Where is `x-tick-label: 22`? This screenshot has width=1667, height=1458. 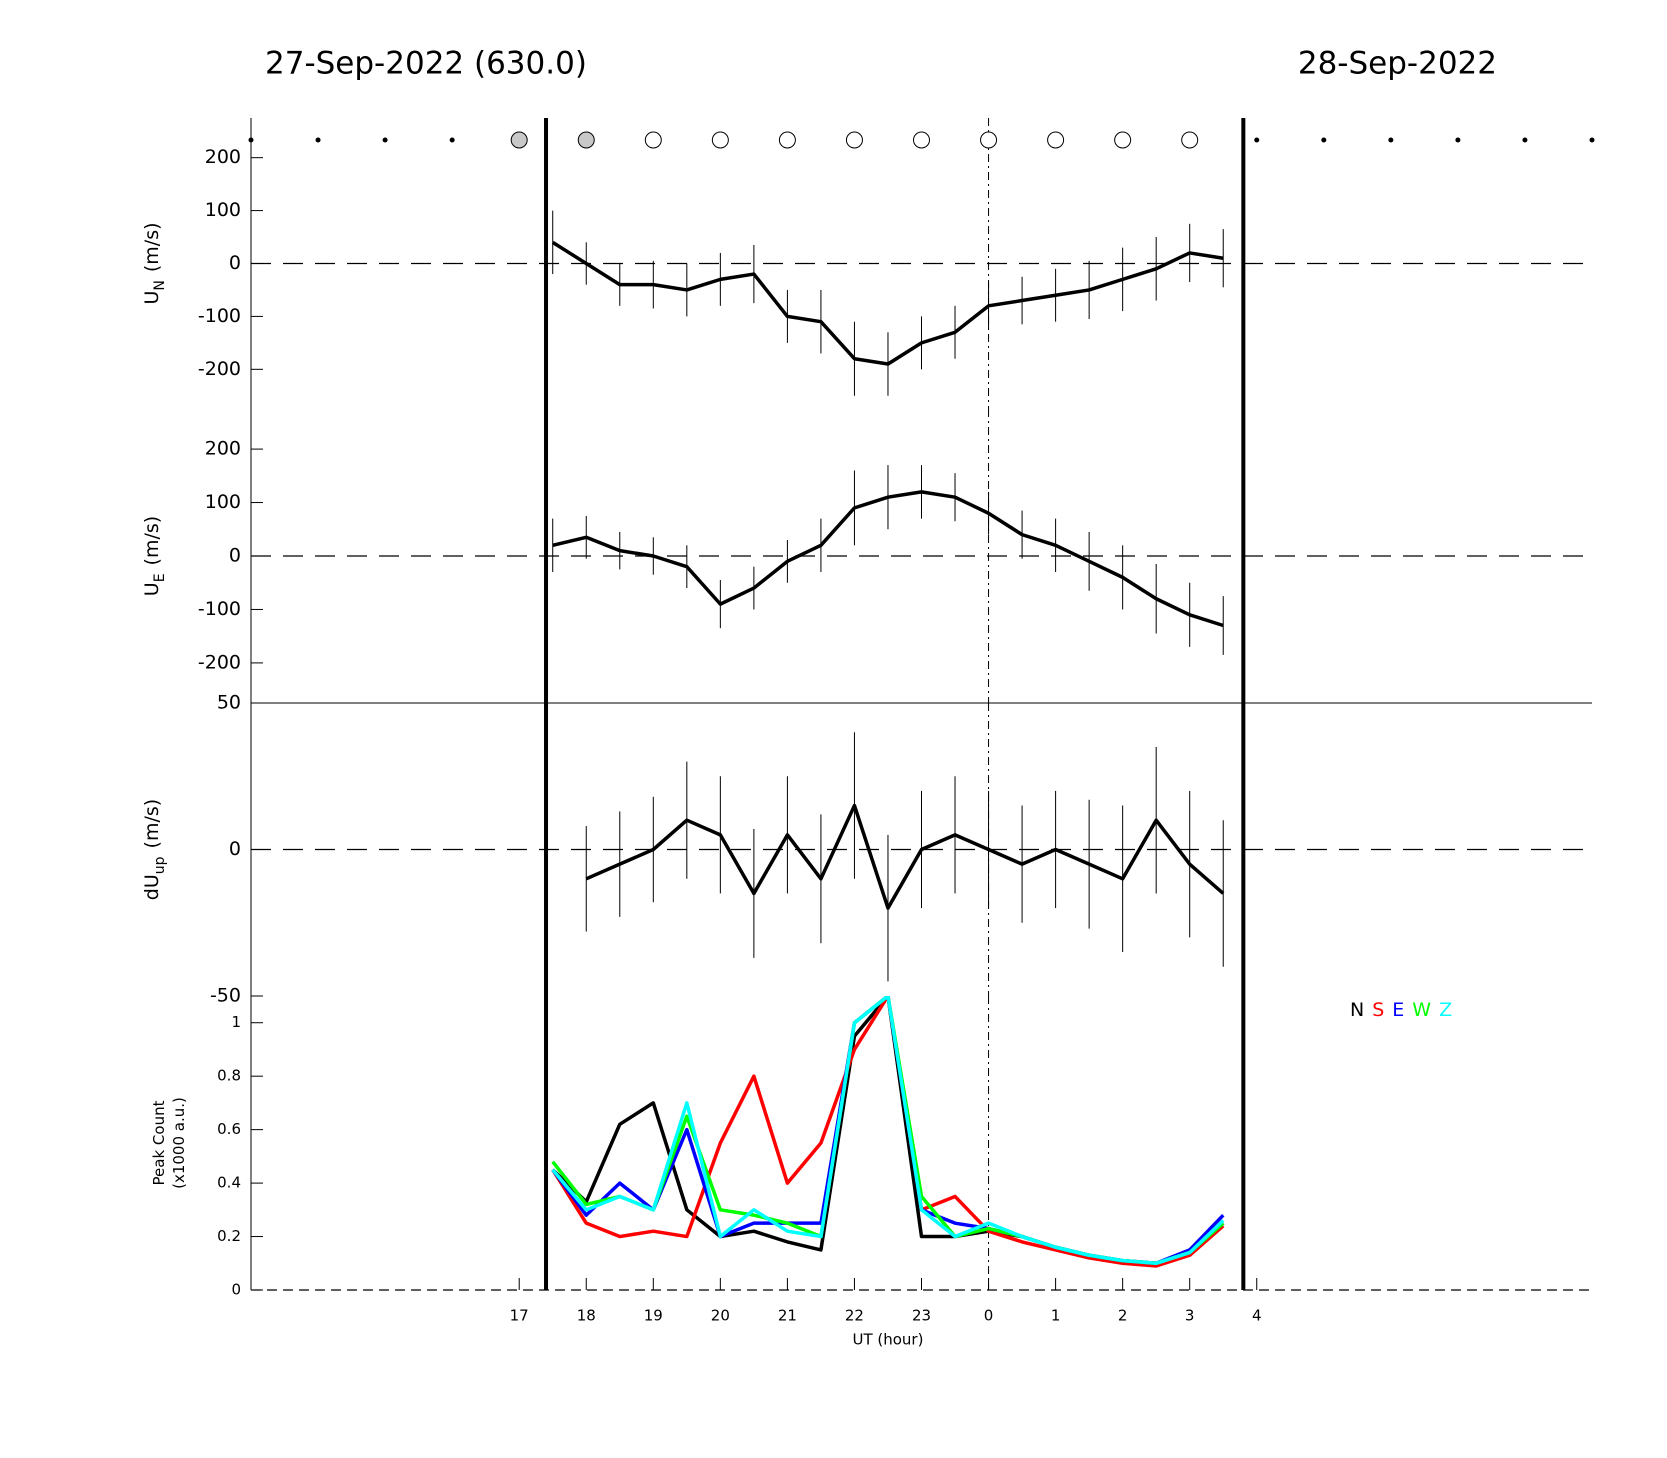
x-tick-label: 22 is located at coordinates (854, 1316).